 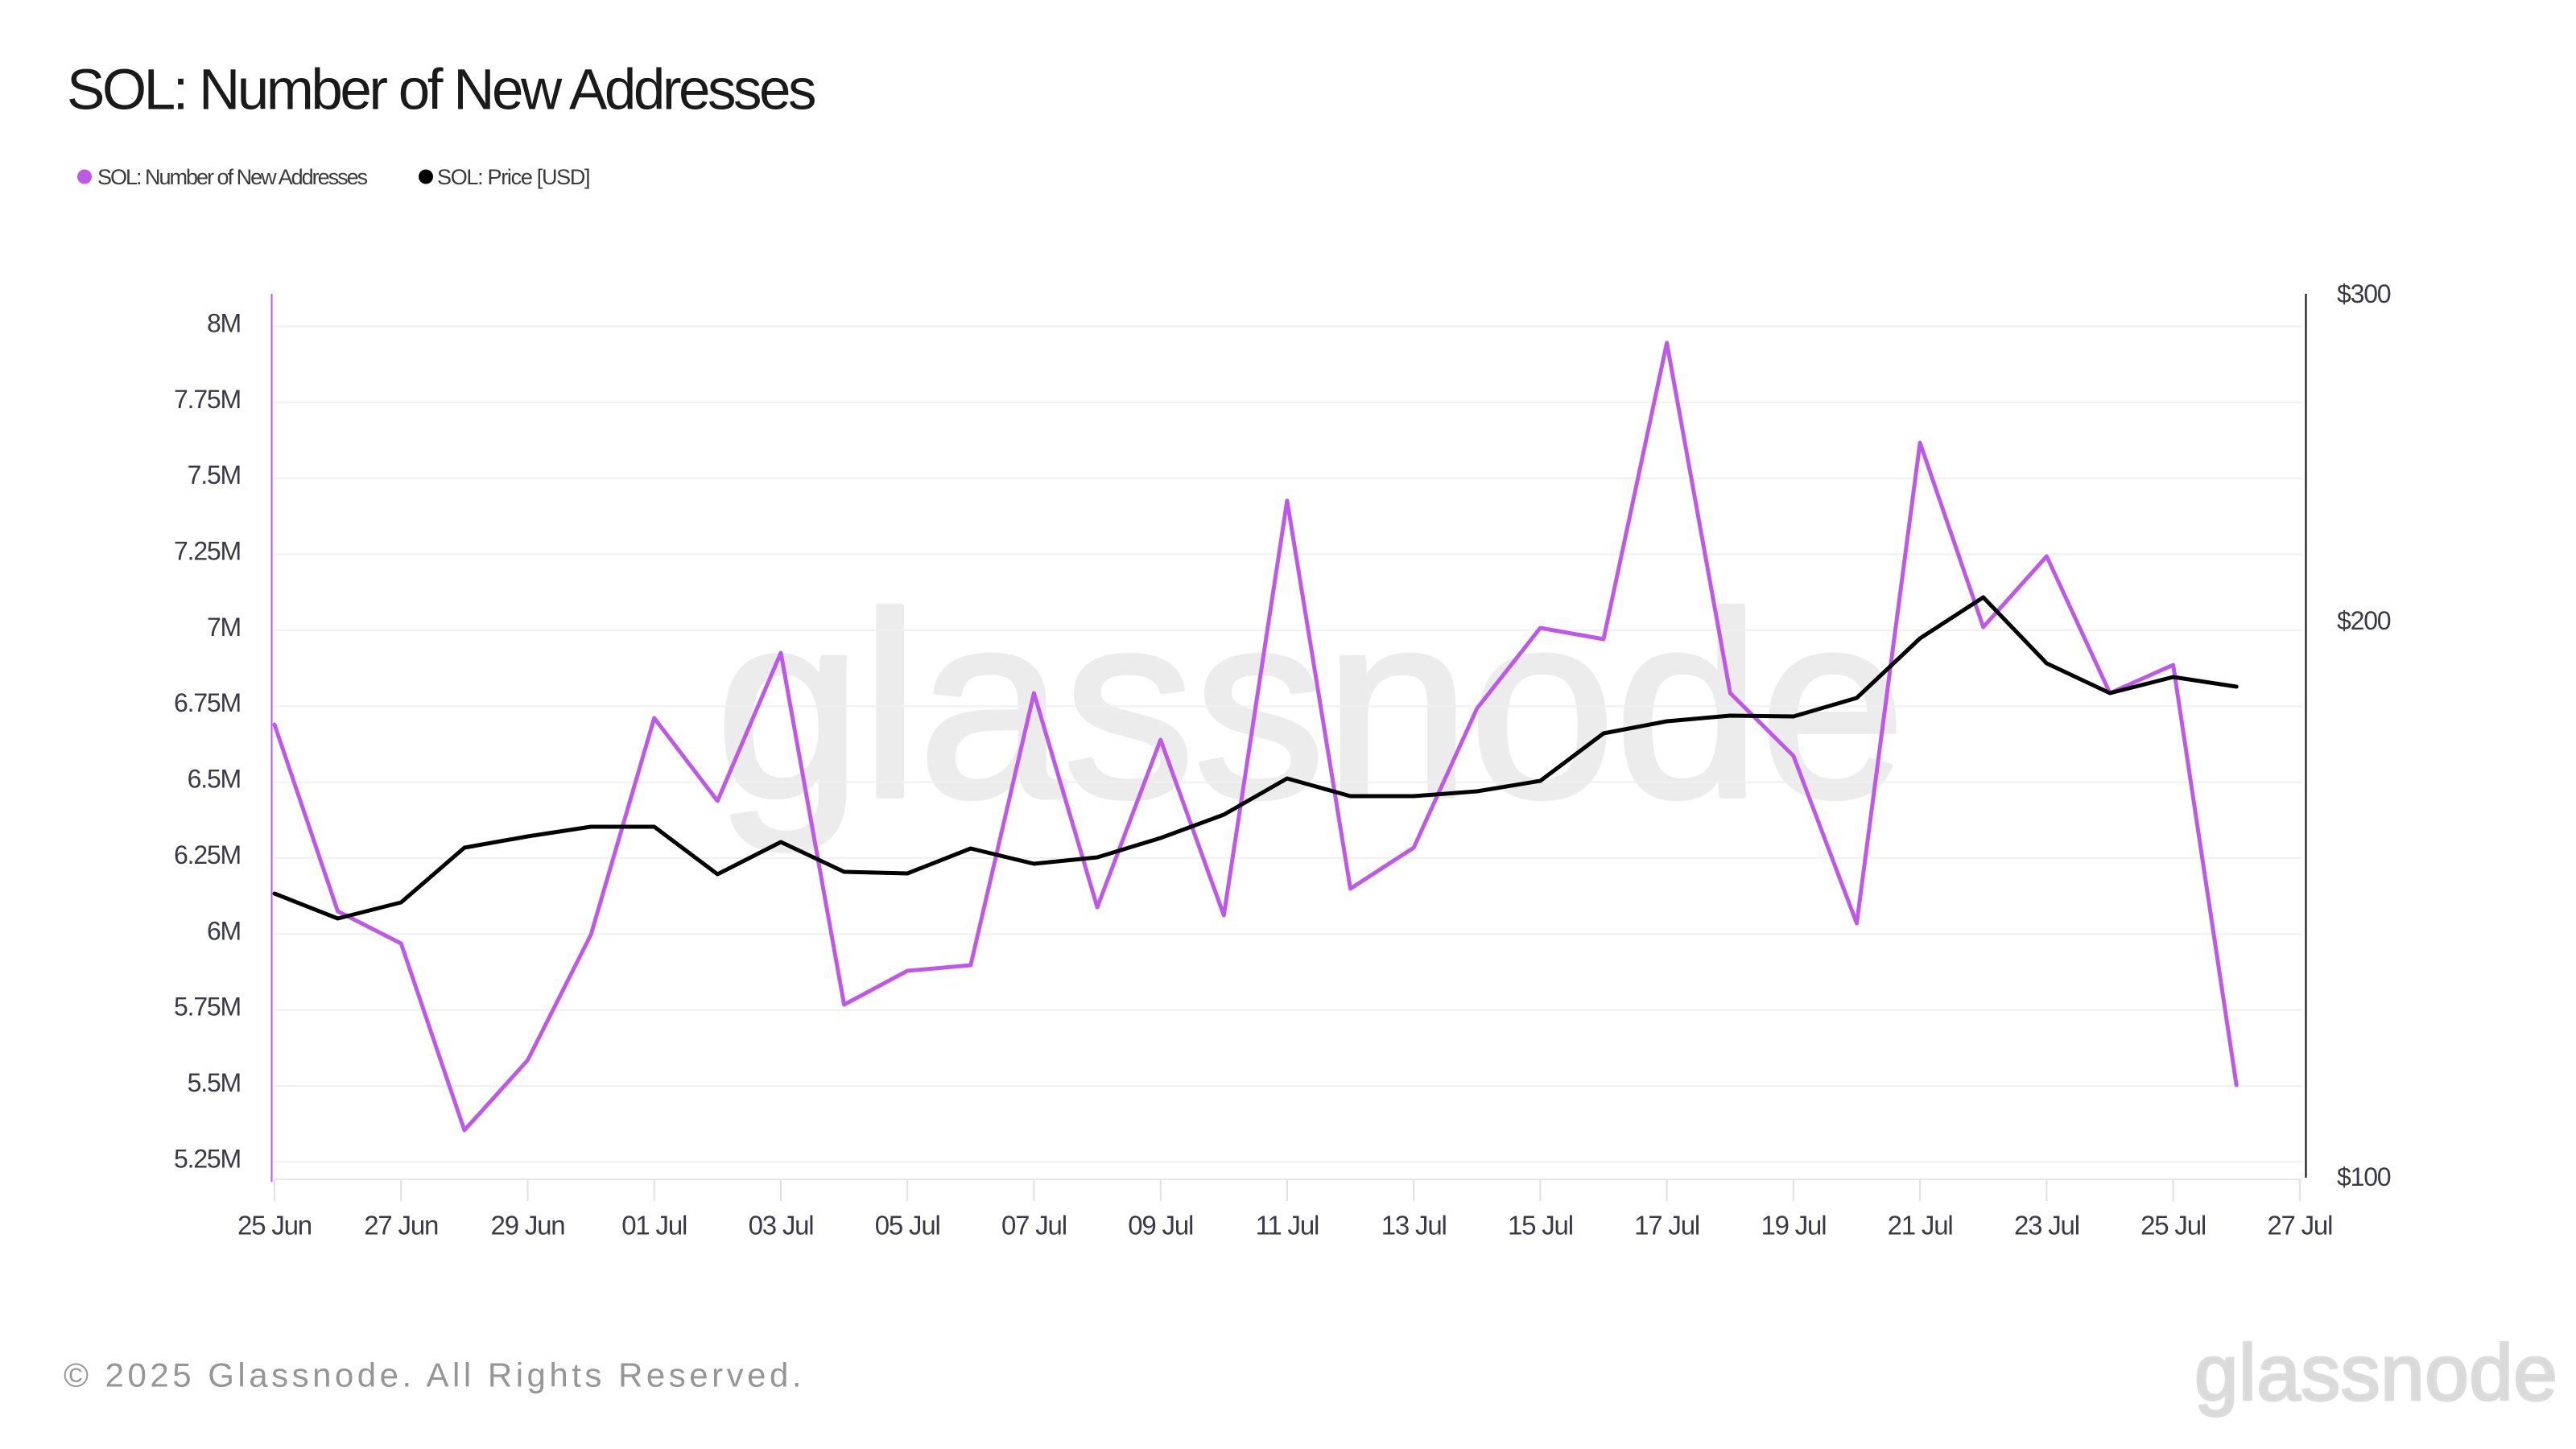 I want to click on svg-text: 7.5M, so click(x=214, y=474).